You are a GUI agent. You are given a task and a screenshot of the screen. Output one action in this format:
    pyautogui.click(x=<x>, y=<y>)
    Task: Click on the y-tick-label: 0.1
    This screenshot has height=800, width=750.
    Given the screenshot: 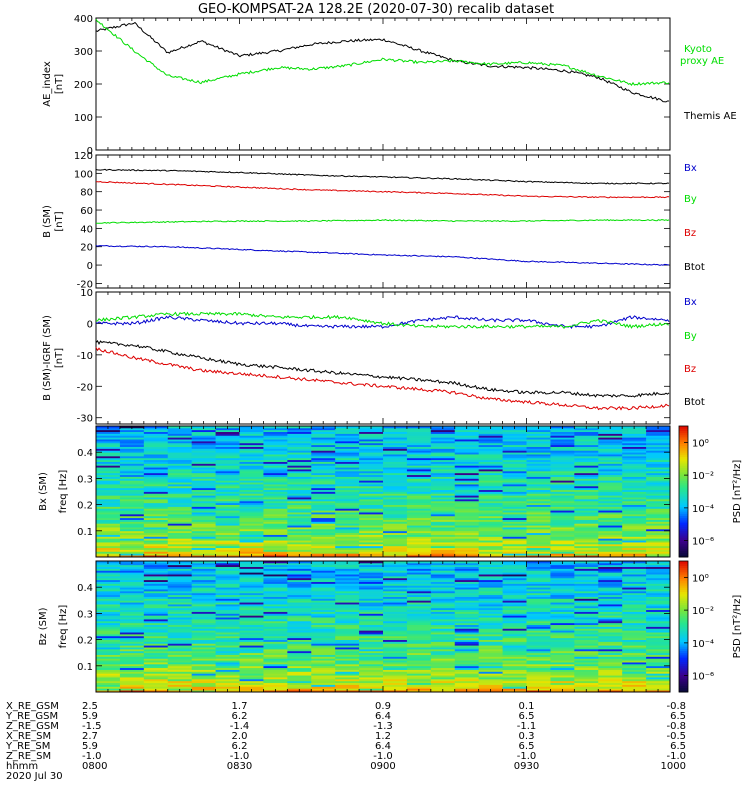 What is the action you would take?
    pyautogui.click(x=85, y=532)
    